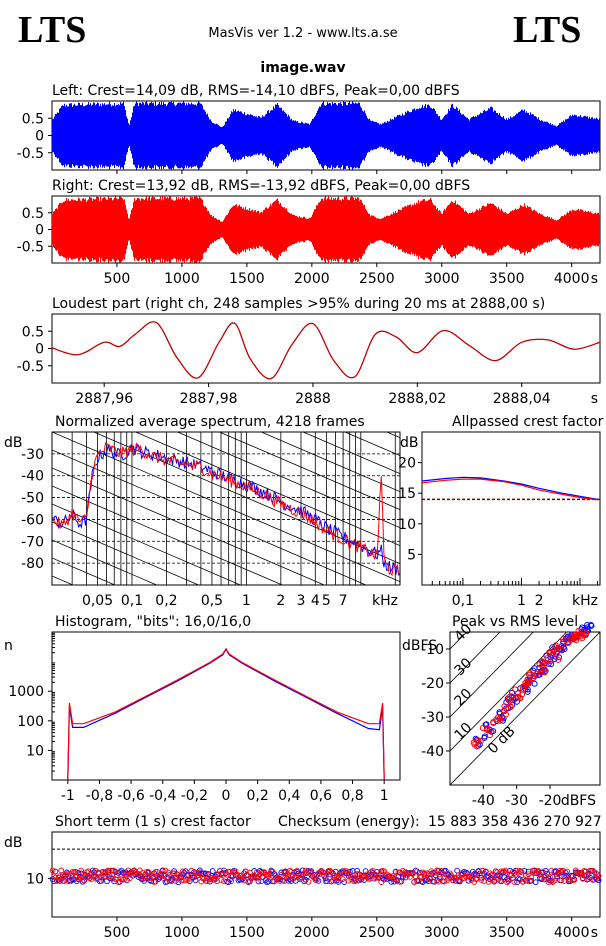 The image size is (606, 946). What do you see at coordinates (326, 350) in the screenshot?
I see `series-line-loudest` at bounding box center [326, 350].